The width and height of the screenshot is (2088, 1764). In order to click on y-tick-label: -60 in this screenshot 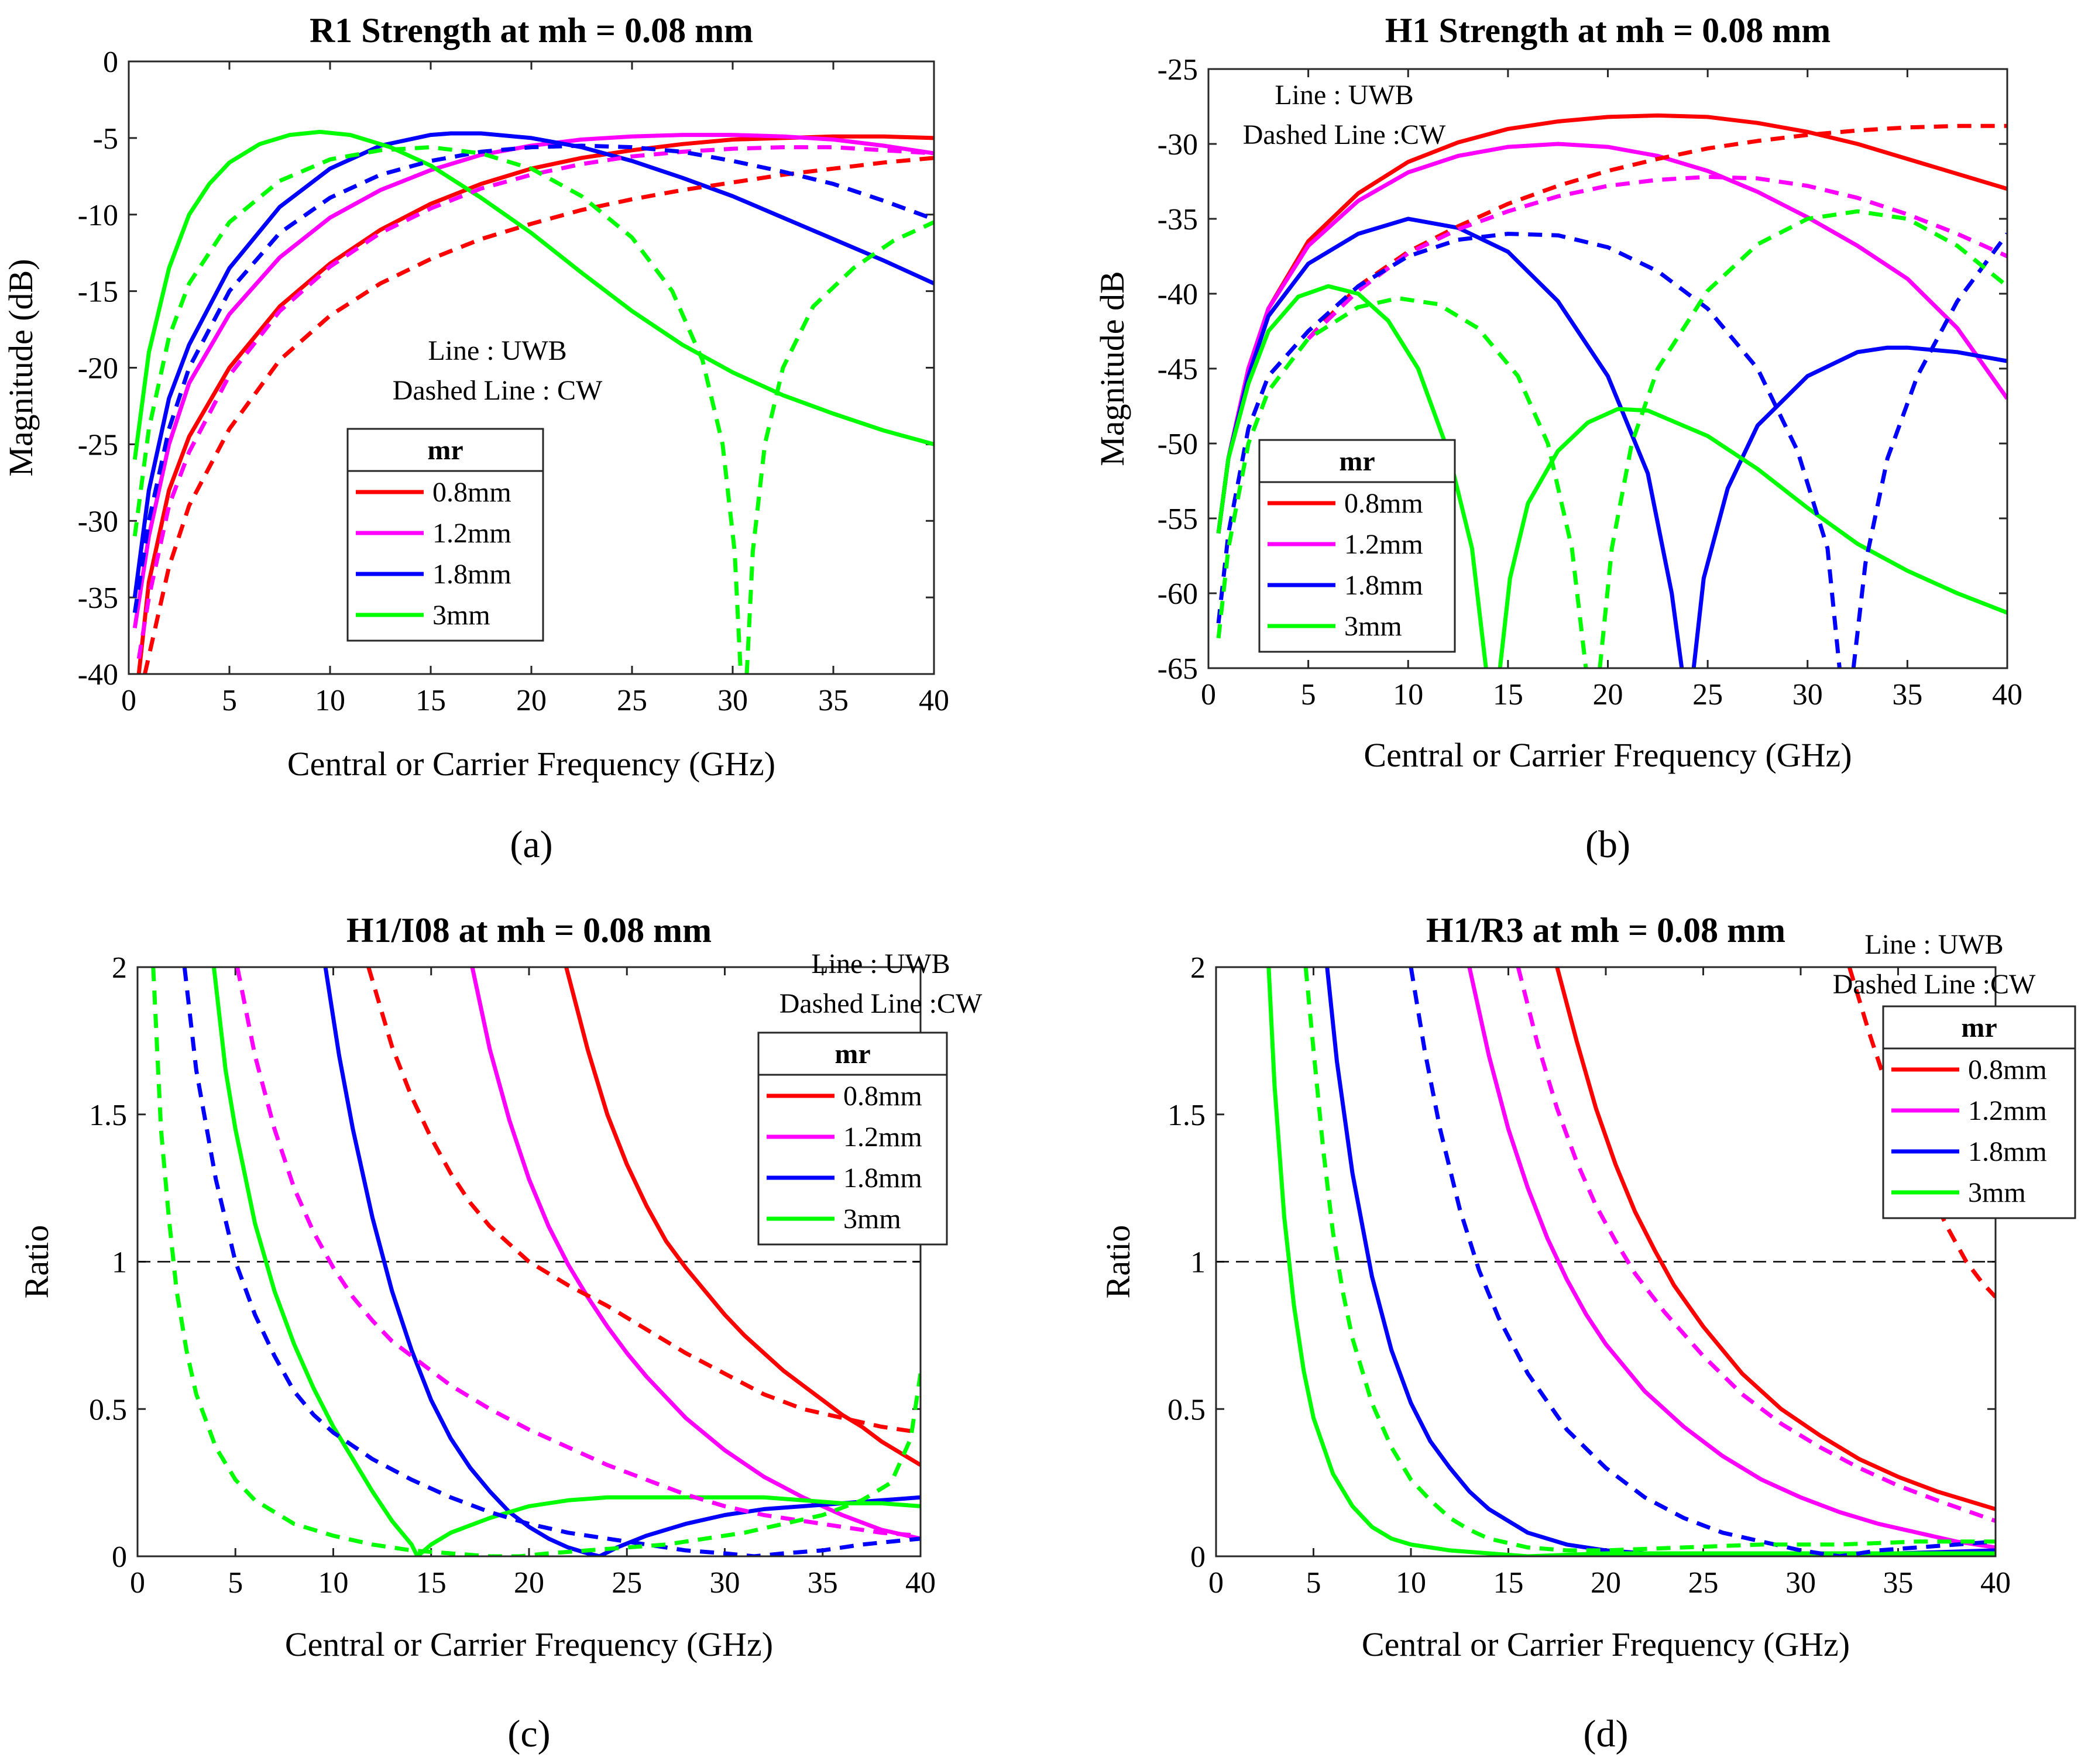, I will do `click(1178, 594)`.